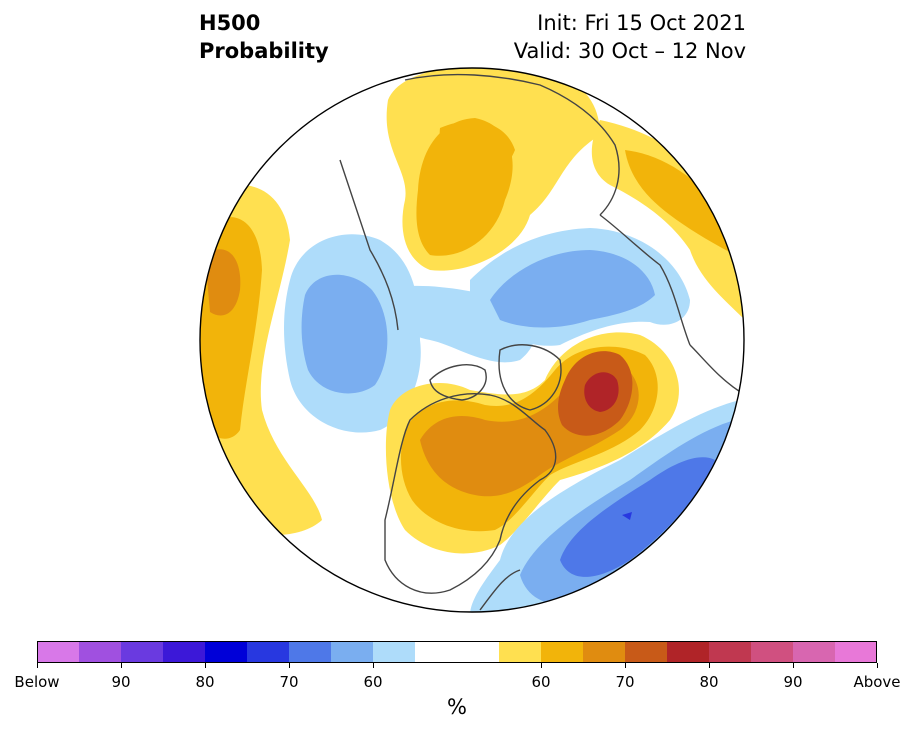 The image size is (915, 732). Describe the element at coordinates (641, 23) in the screenshot. I see `init-date: Init: Fri 15 Oct 2021` at that location.